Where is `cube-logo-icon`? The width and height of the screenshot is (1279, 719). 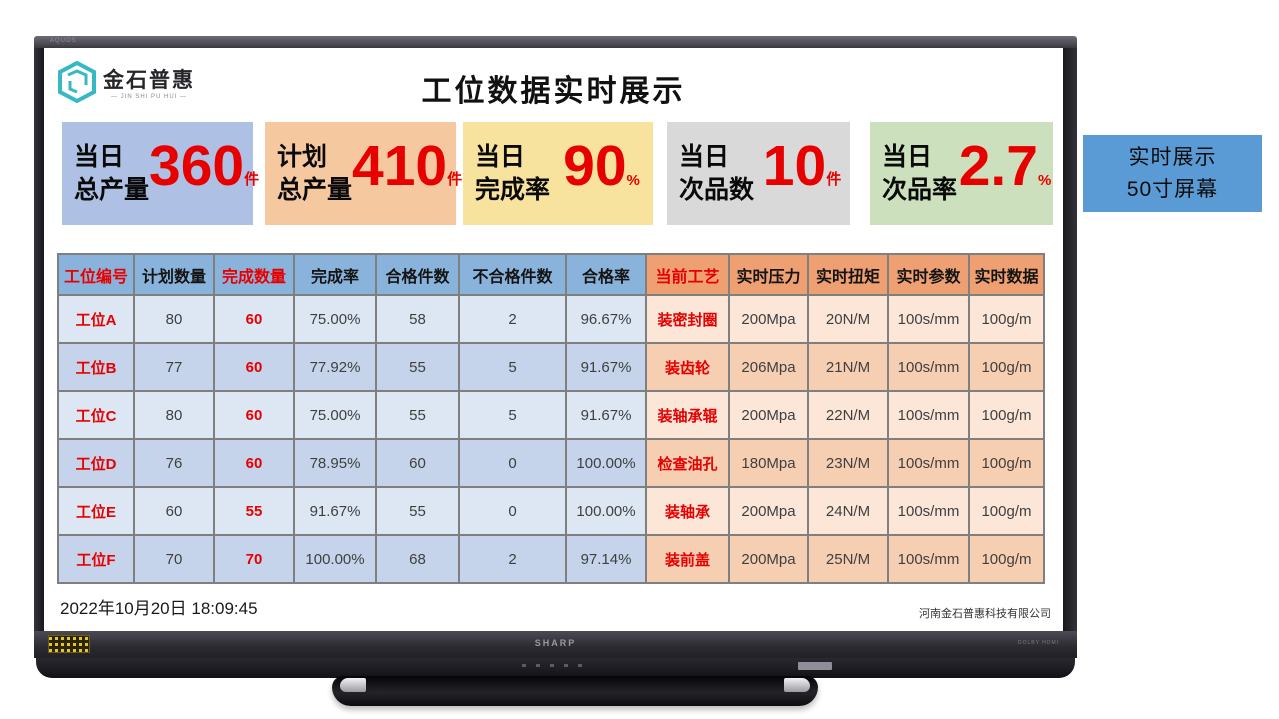
cube-logo-icon is located at coordinates (77, 82).